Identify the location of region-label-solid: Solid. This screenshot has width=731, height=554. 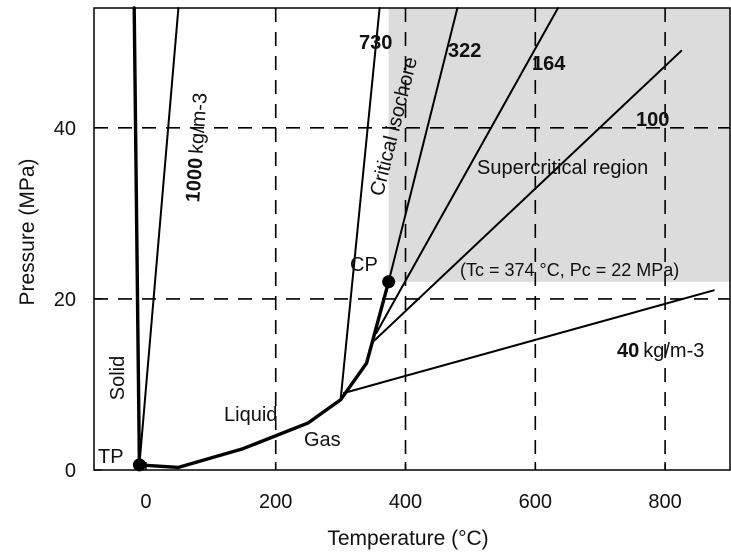
(118, 378).